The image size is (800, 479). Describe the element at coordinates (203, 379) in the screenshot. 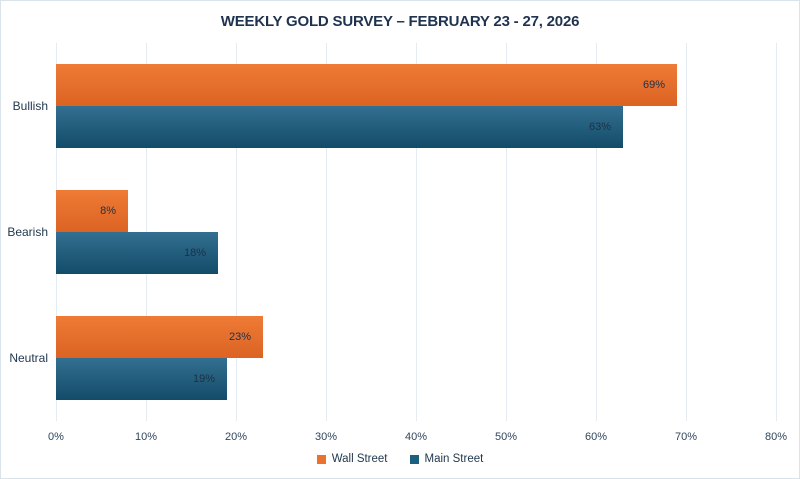

I see `data-label: 19%` at that location.